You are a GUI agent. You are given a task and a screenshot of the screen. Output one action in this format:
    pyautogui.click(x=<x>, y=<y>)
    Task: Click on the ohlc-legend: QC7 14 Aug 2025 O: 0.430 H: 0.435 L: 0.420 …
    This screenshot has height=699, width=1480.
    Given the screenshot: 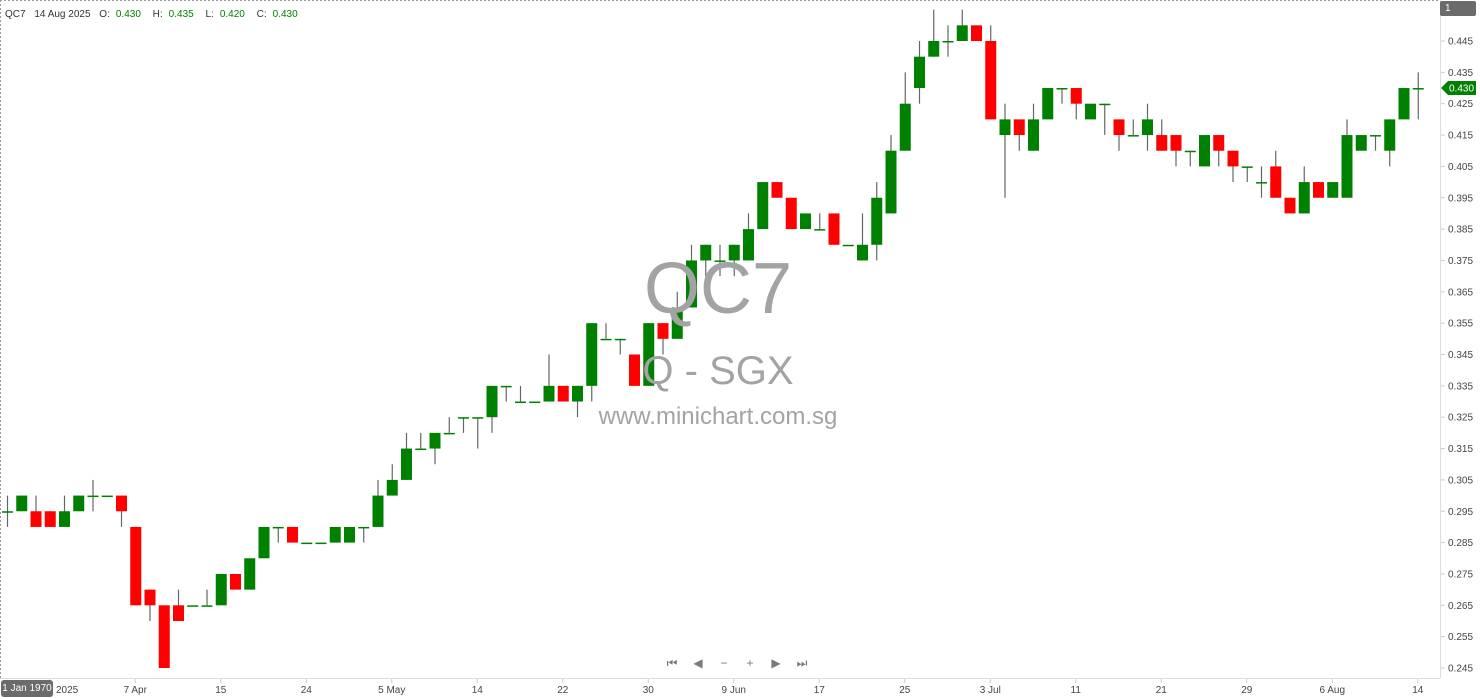 What is the action you would take?
    pyautogui.click(x=156, y=14)
    